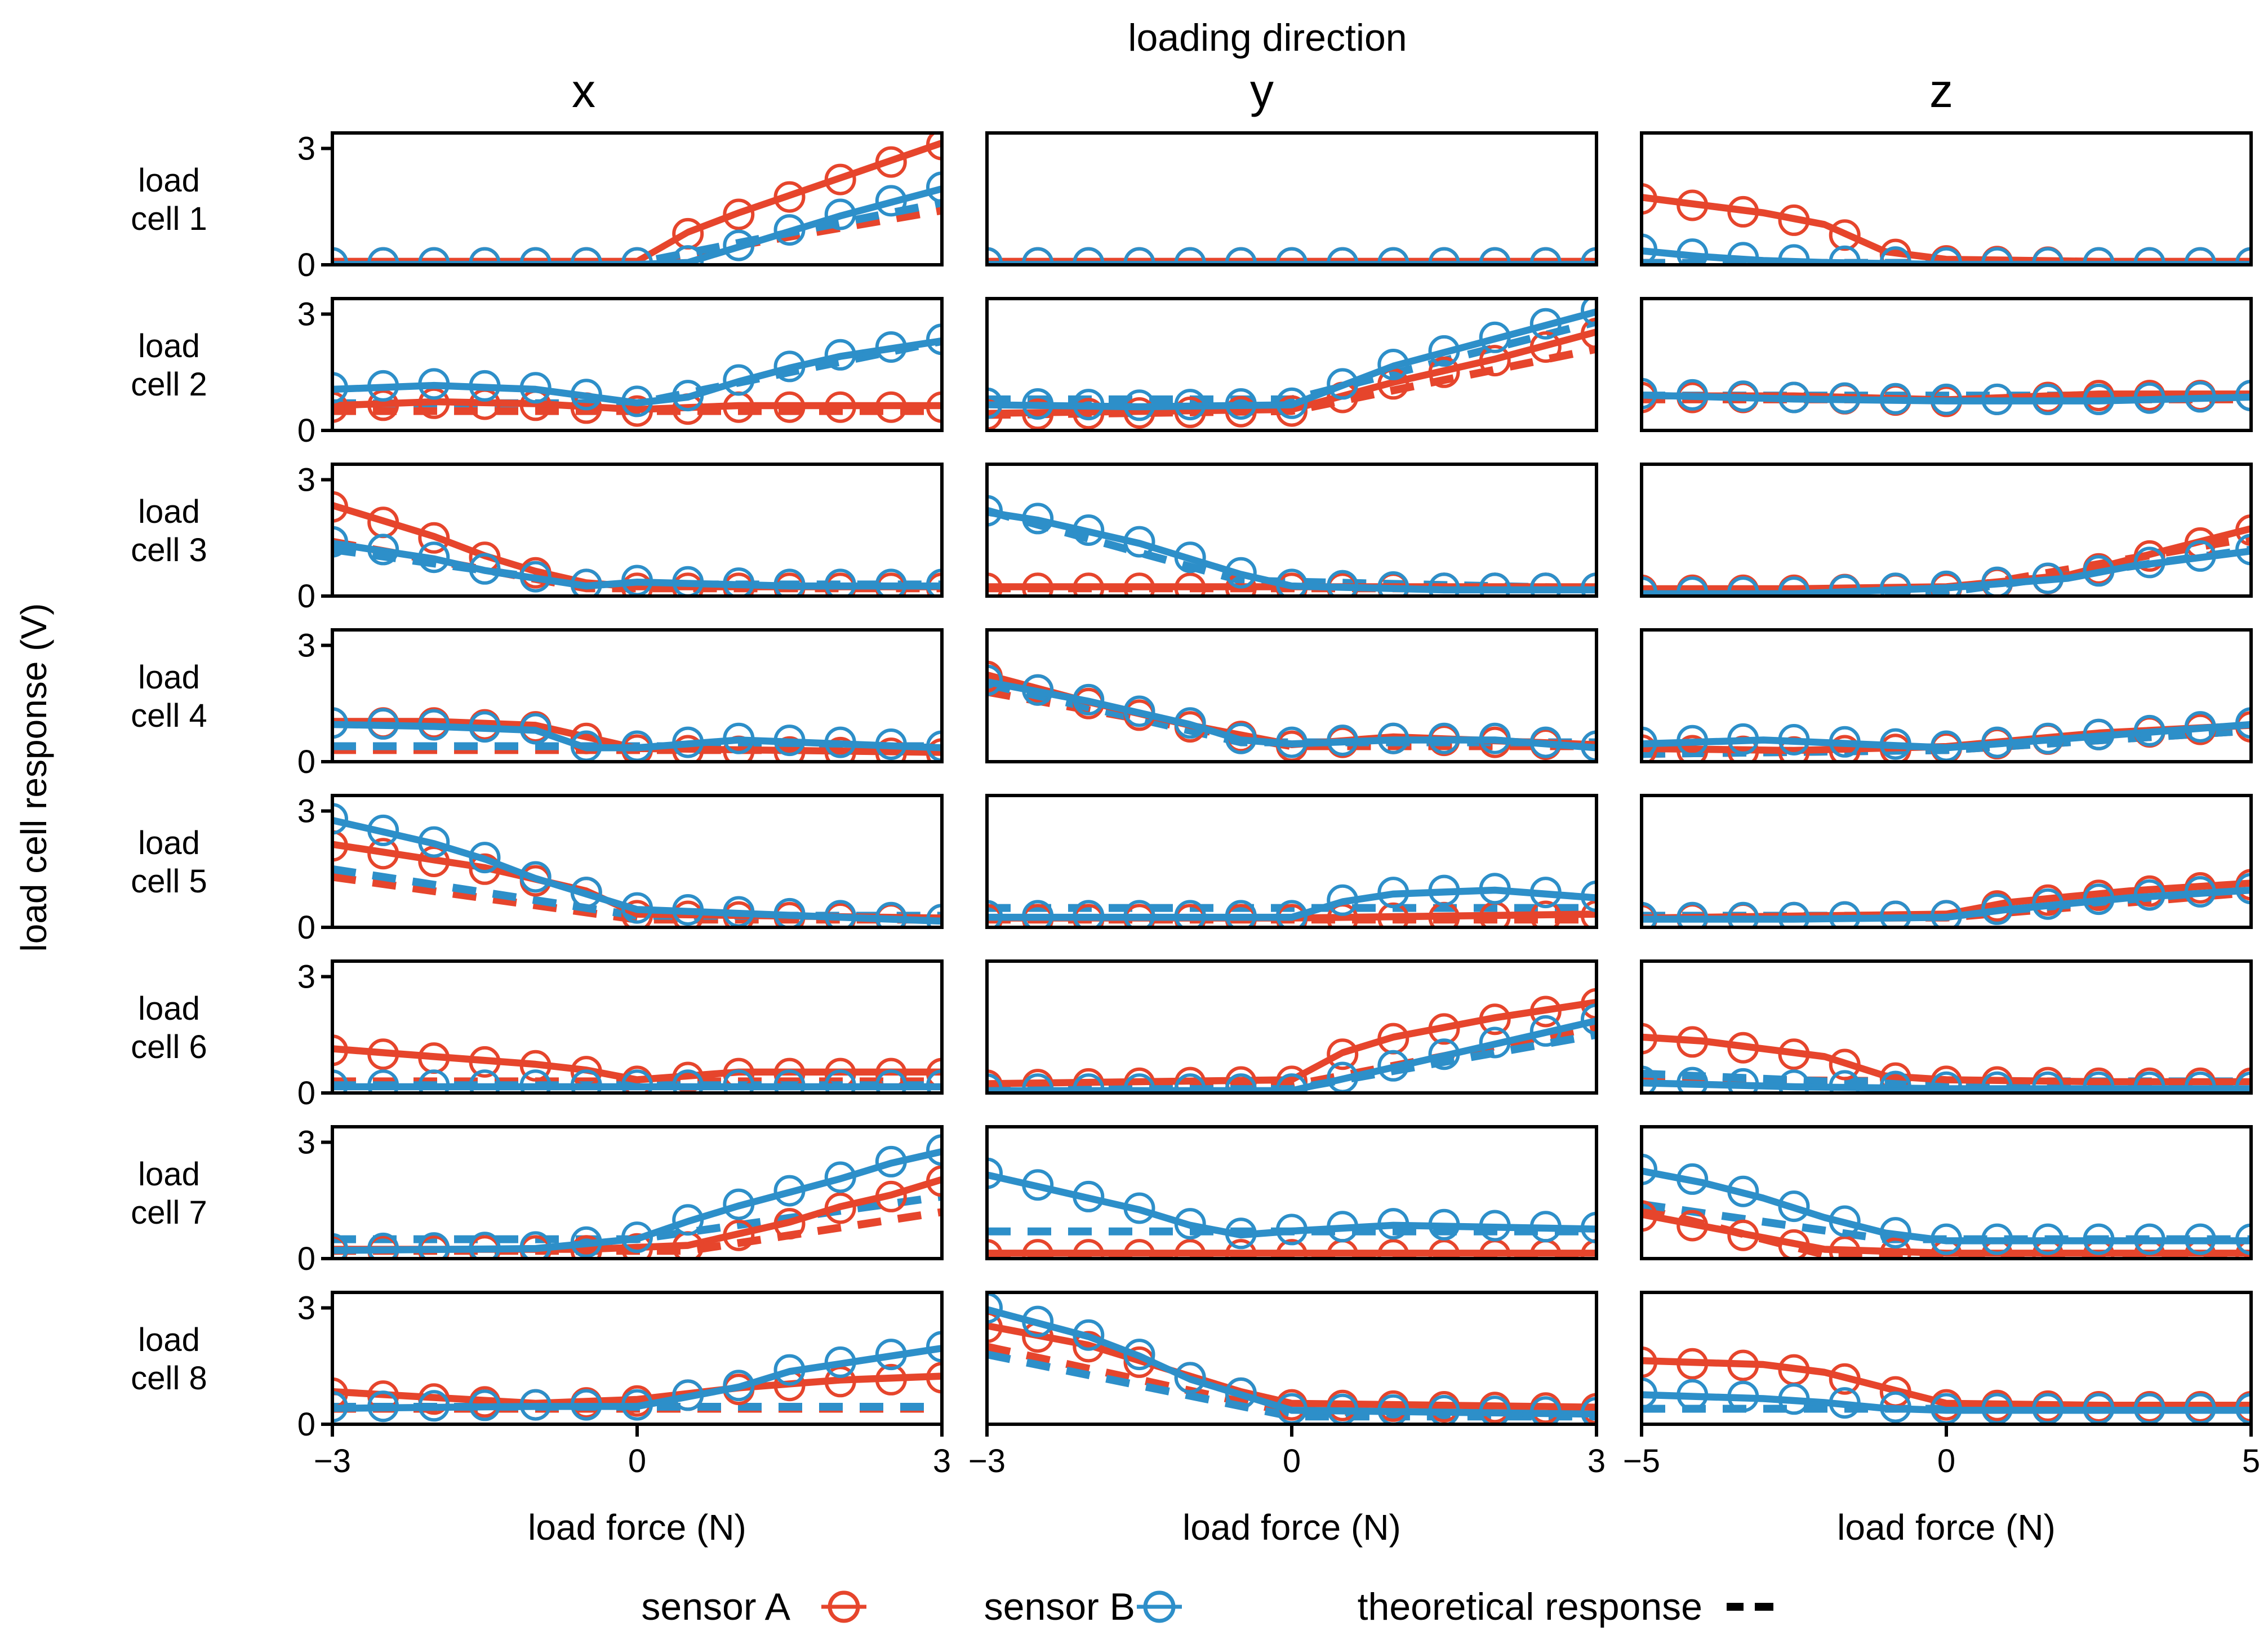  Describe the element at coordinates (1941, 90) in the screenshot. I see `column-label-z: z` at that location.